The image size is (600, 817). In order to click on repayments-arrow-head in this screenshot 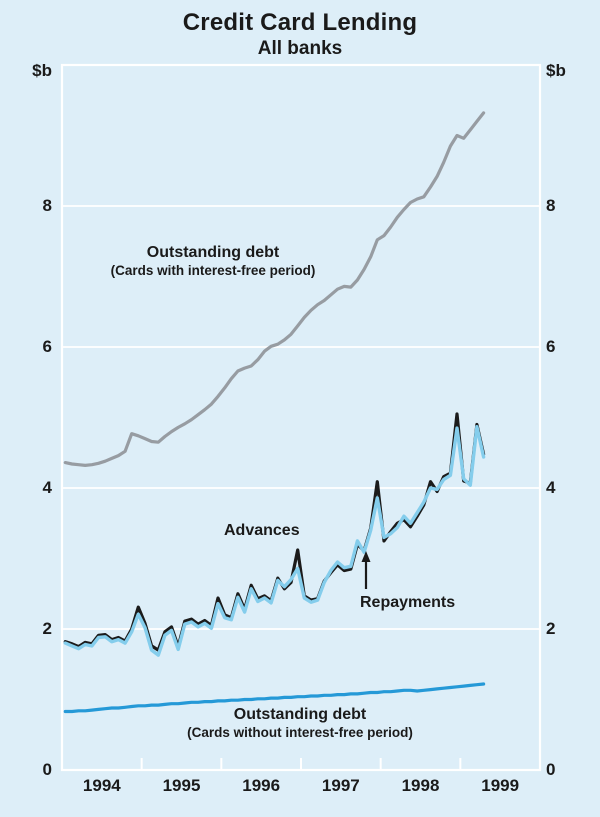, I will do `click(366, 556)`.